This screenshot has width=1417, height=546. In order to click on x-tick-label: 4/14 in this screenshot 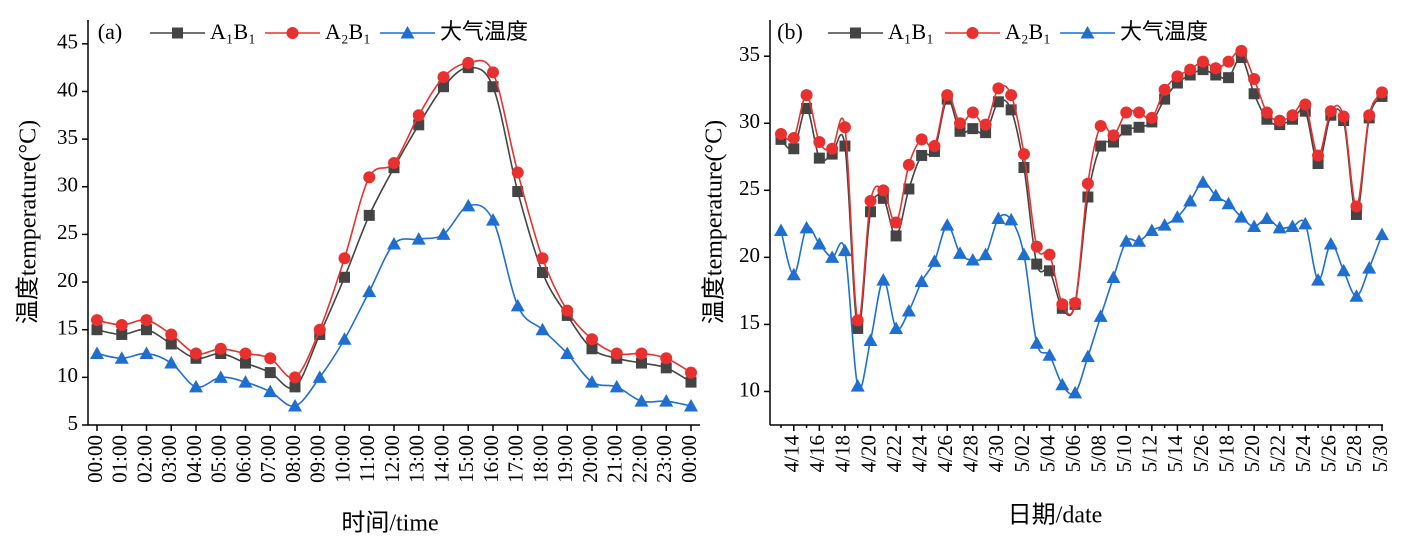, I will do `click(792, 454)`.